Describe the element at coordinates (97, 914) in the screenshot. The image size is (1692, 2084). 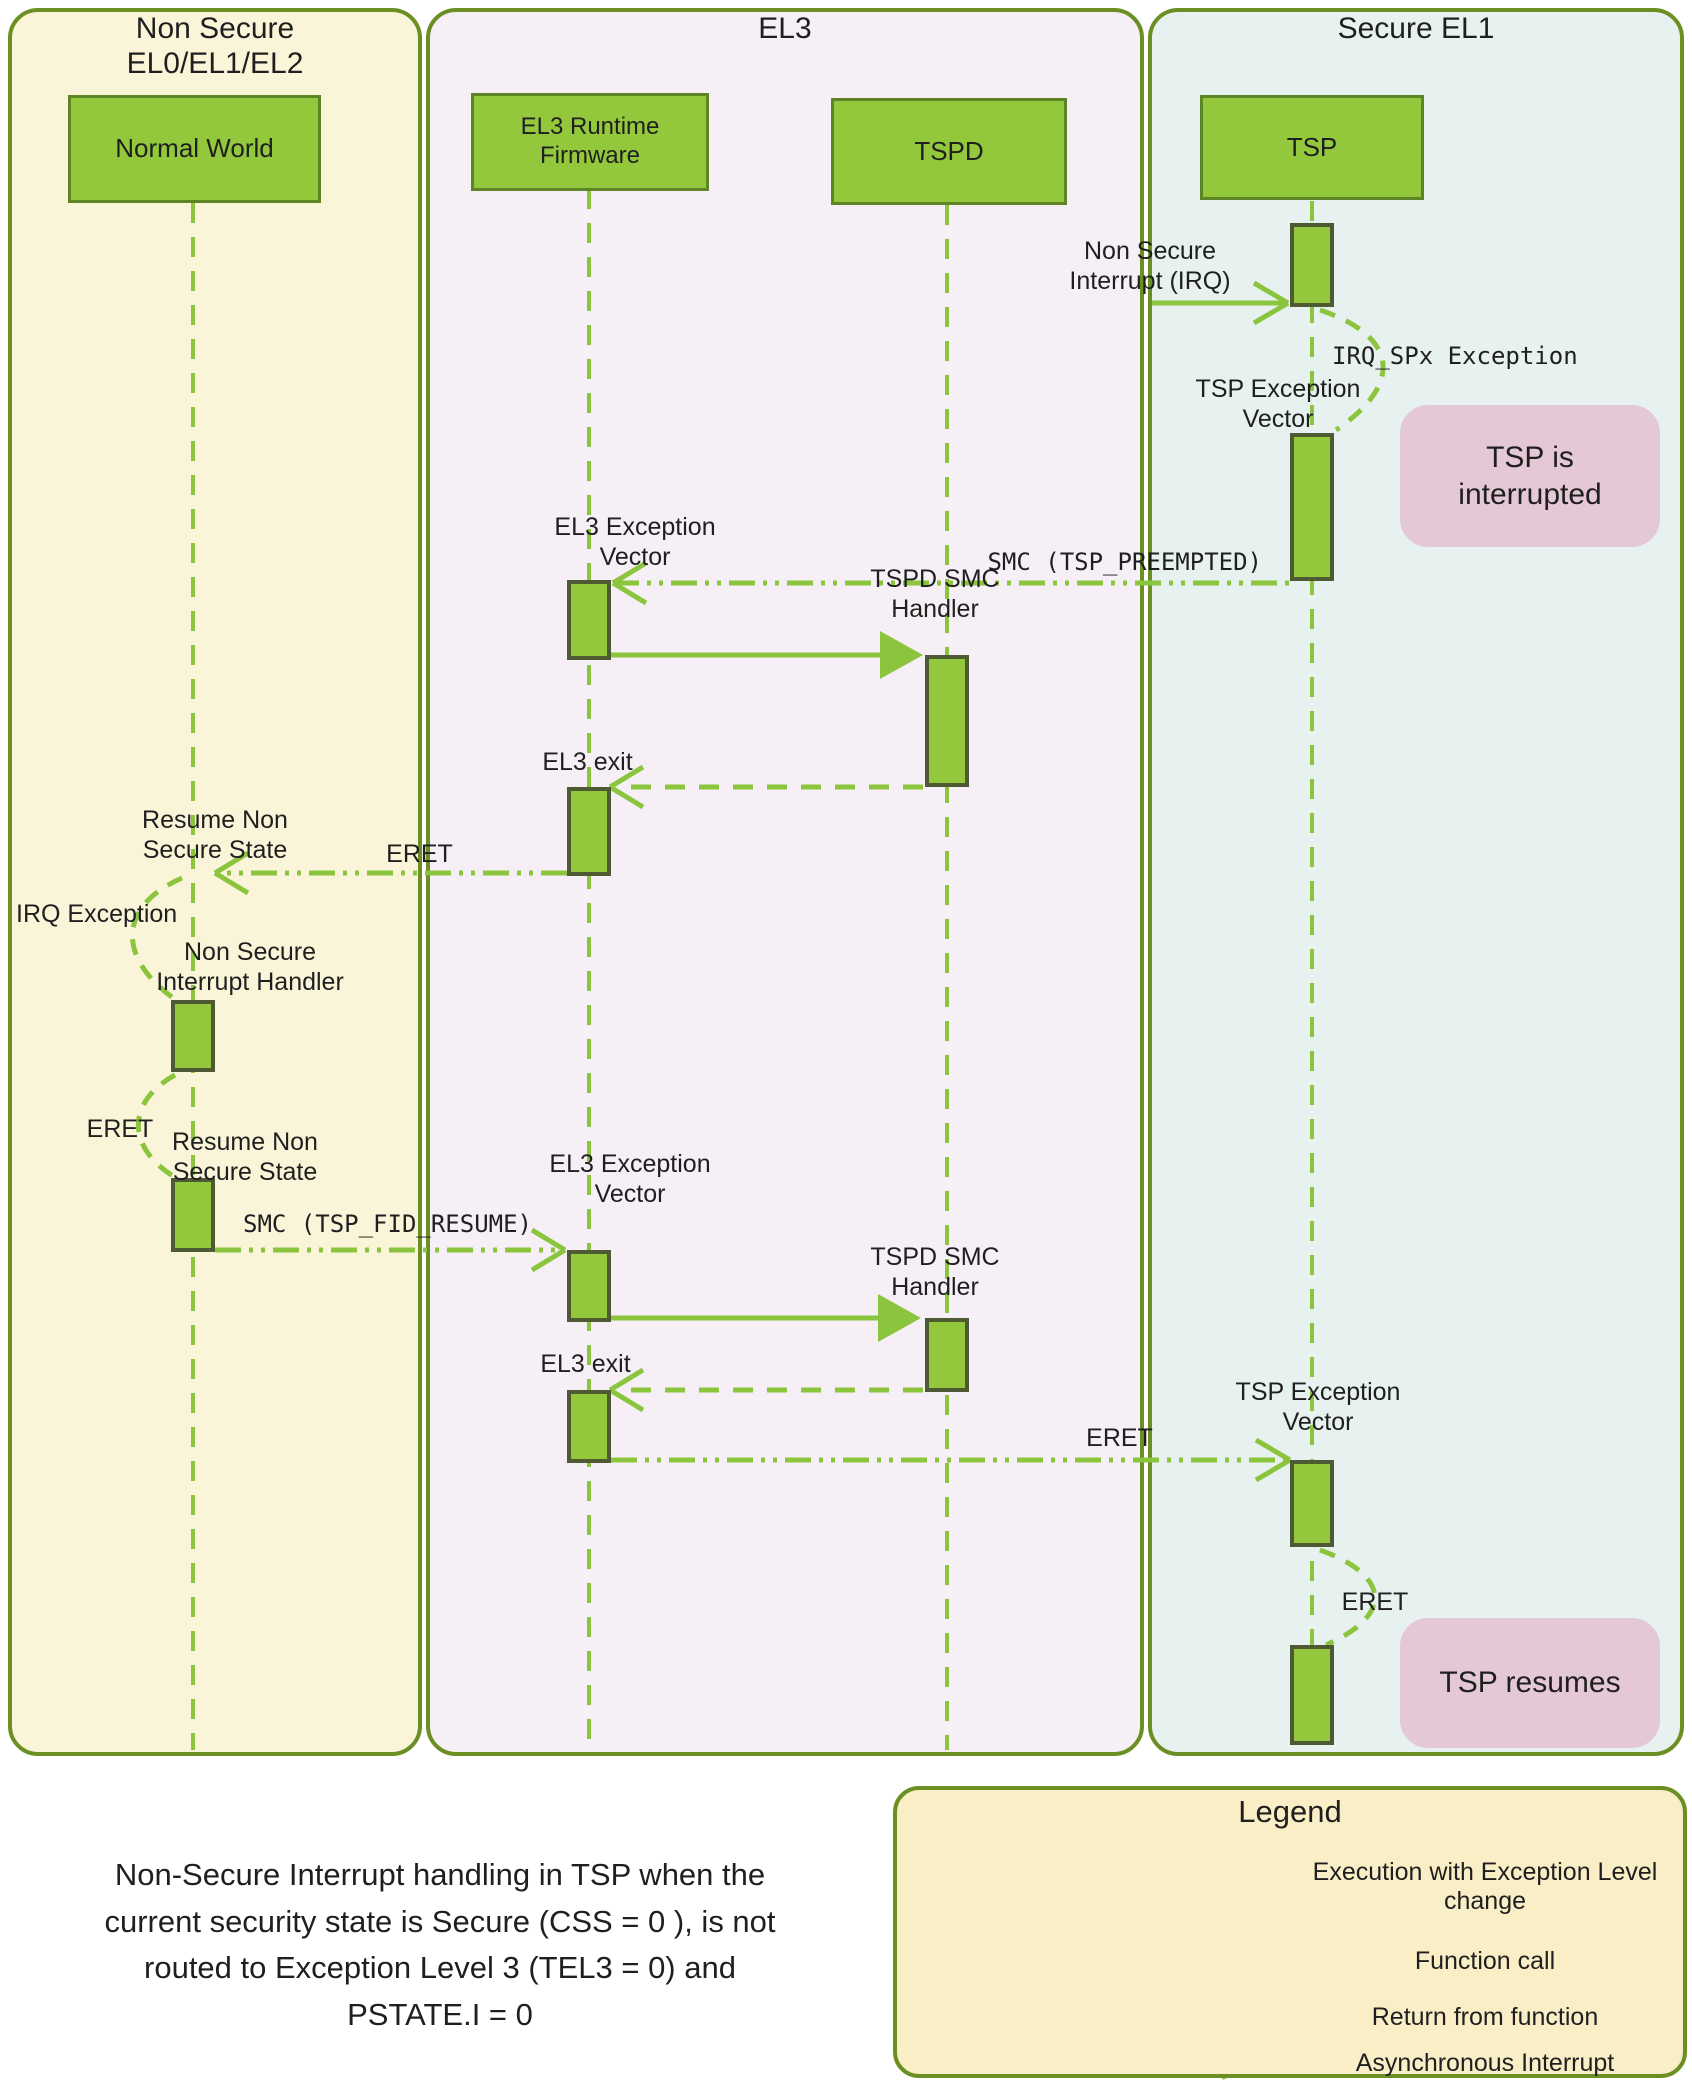
I see `label-irq-exception: IRQ Exception` at that location.